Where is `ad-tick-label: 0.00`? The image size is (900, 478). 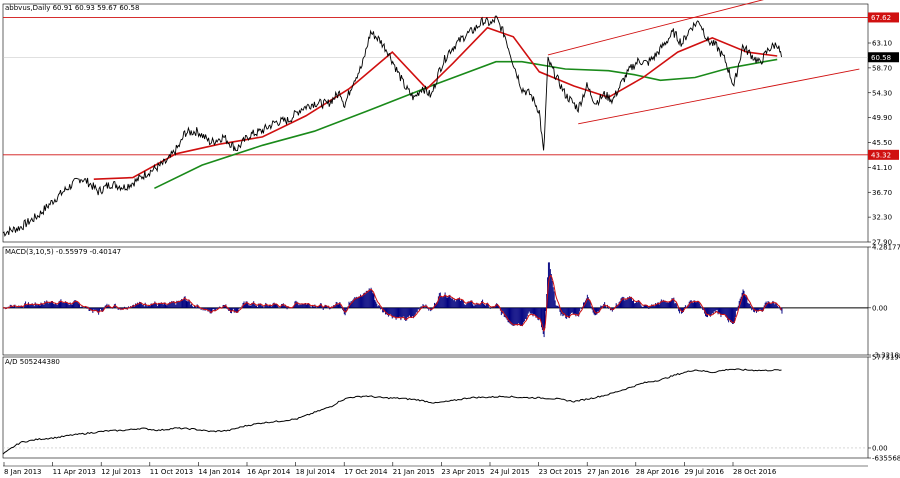 ad-tick-label: 0.00 is located at coordinates (880, 448).